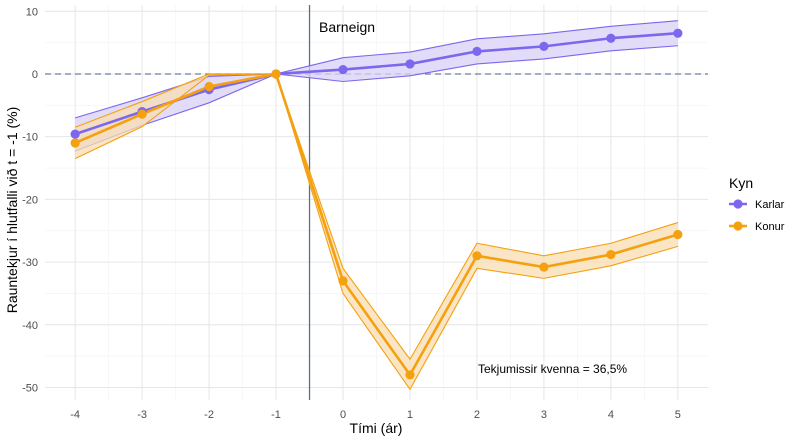  Describe the element at coordinates (276, 415) in the screenshot. I see `x-tick-label: -1` at that location.